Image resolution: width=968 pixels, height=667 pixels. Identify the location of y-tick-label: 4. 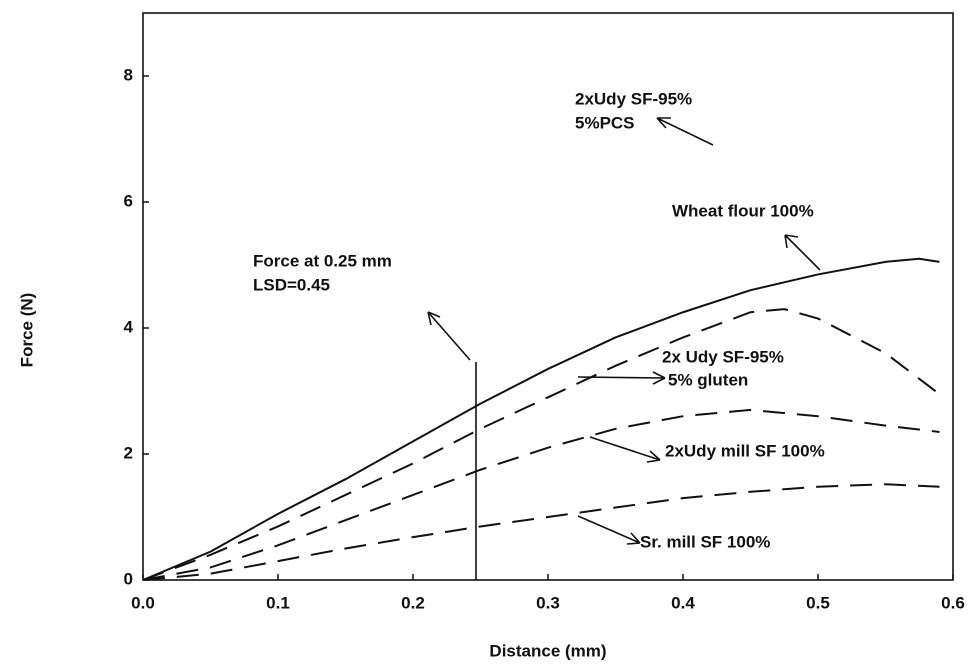
(129, 326).